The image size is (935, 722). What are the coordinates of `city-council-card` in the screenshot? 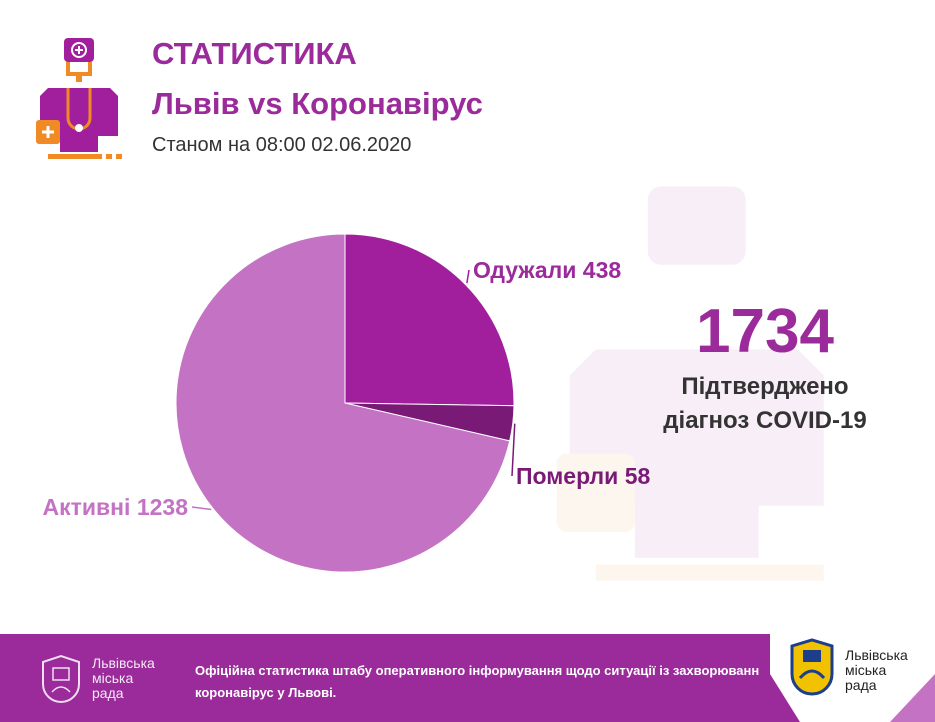 It's located at (852, 678).